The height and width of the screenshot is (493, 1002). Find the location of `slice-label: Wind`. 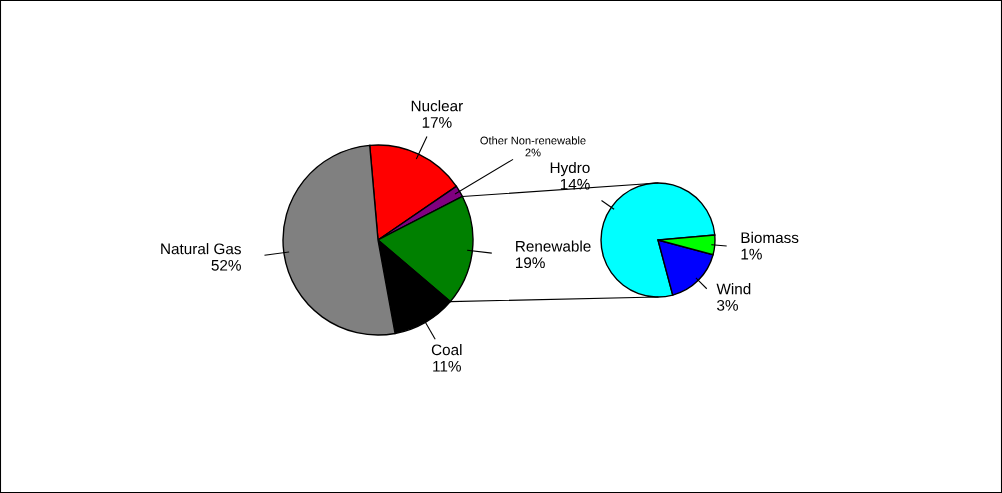

slice-label: Wind is located at coordinates (733, 289).